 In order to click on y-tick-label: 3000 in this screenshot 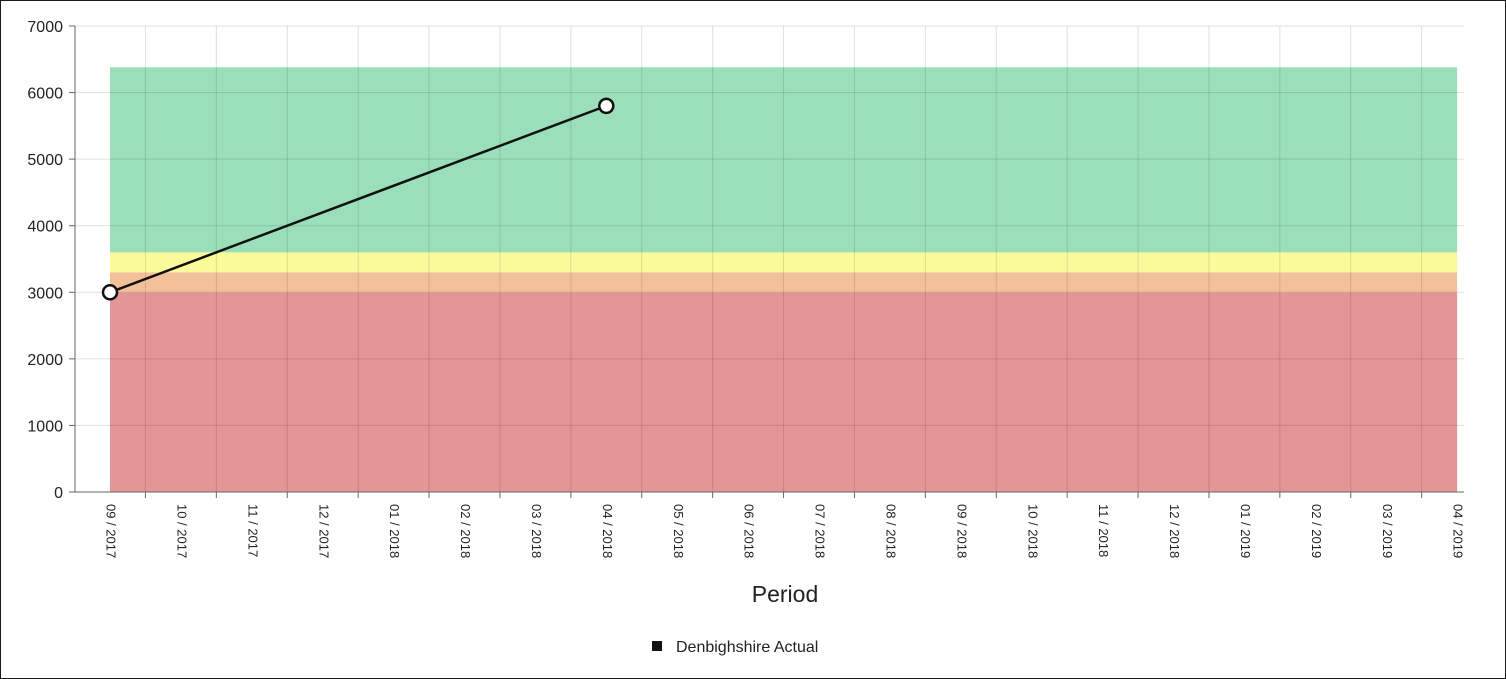, I will do `click(45, 293)`.